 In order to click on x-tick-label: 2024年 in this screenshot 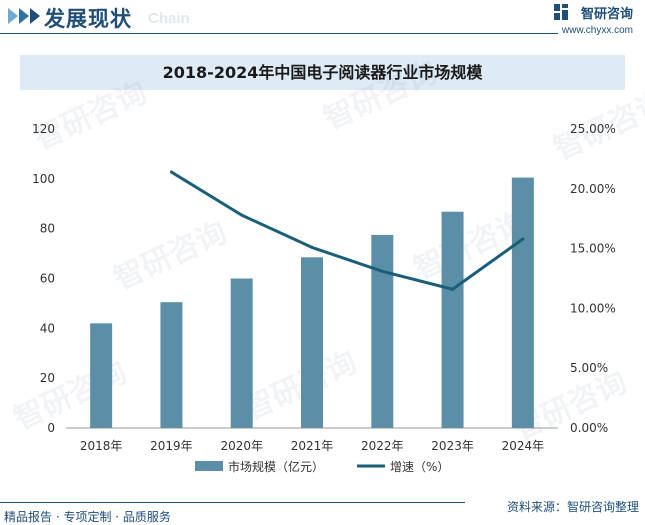, I will do `click(523, 446)`.